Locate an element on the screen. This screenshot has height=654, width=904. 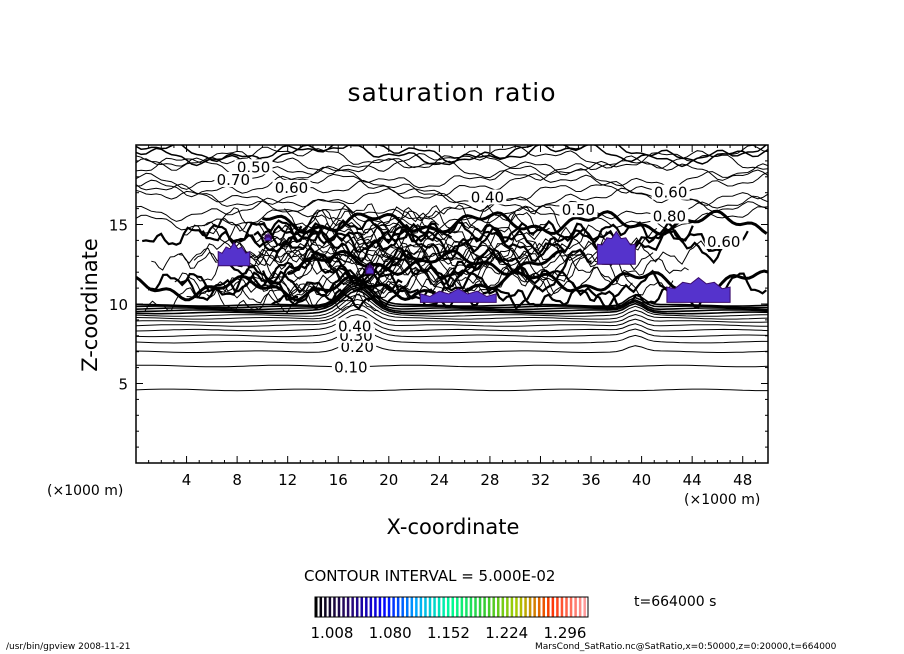
contour-label: 0.70 is located at coordinates (233, 180).